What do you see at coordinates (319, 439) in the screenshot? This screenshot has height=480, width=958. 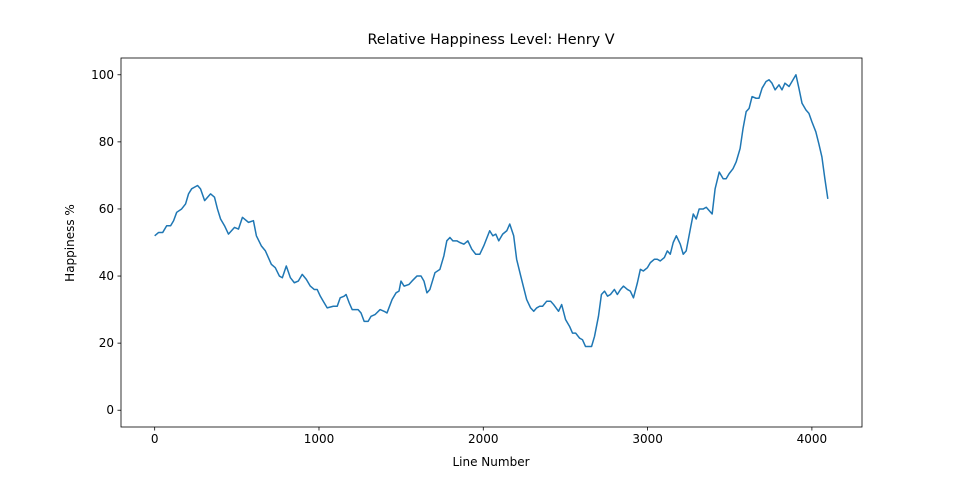 I see `x-tick-label: 1000` at bounding box center [319, 439].